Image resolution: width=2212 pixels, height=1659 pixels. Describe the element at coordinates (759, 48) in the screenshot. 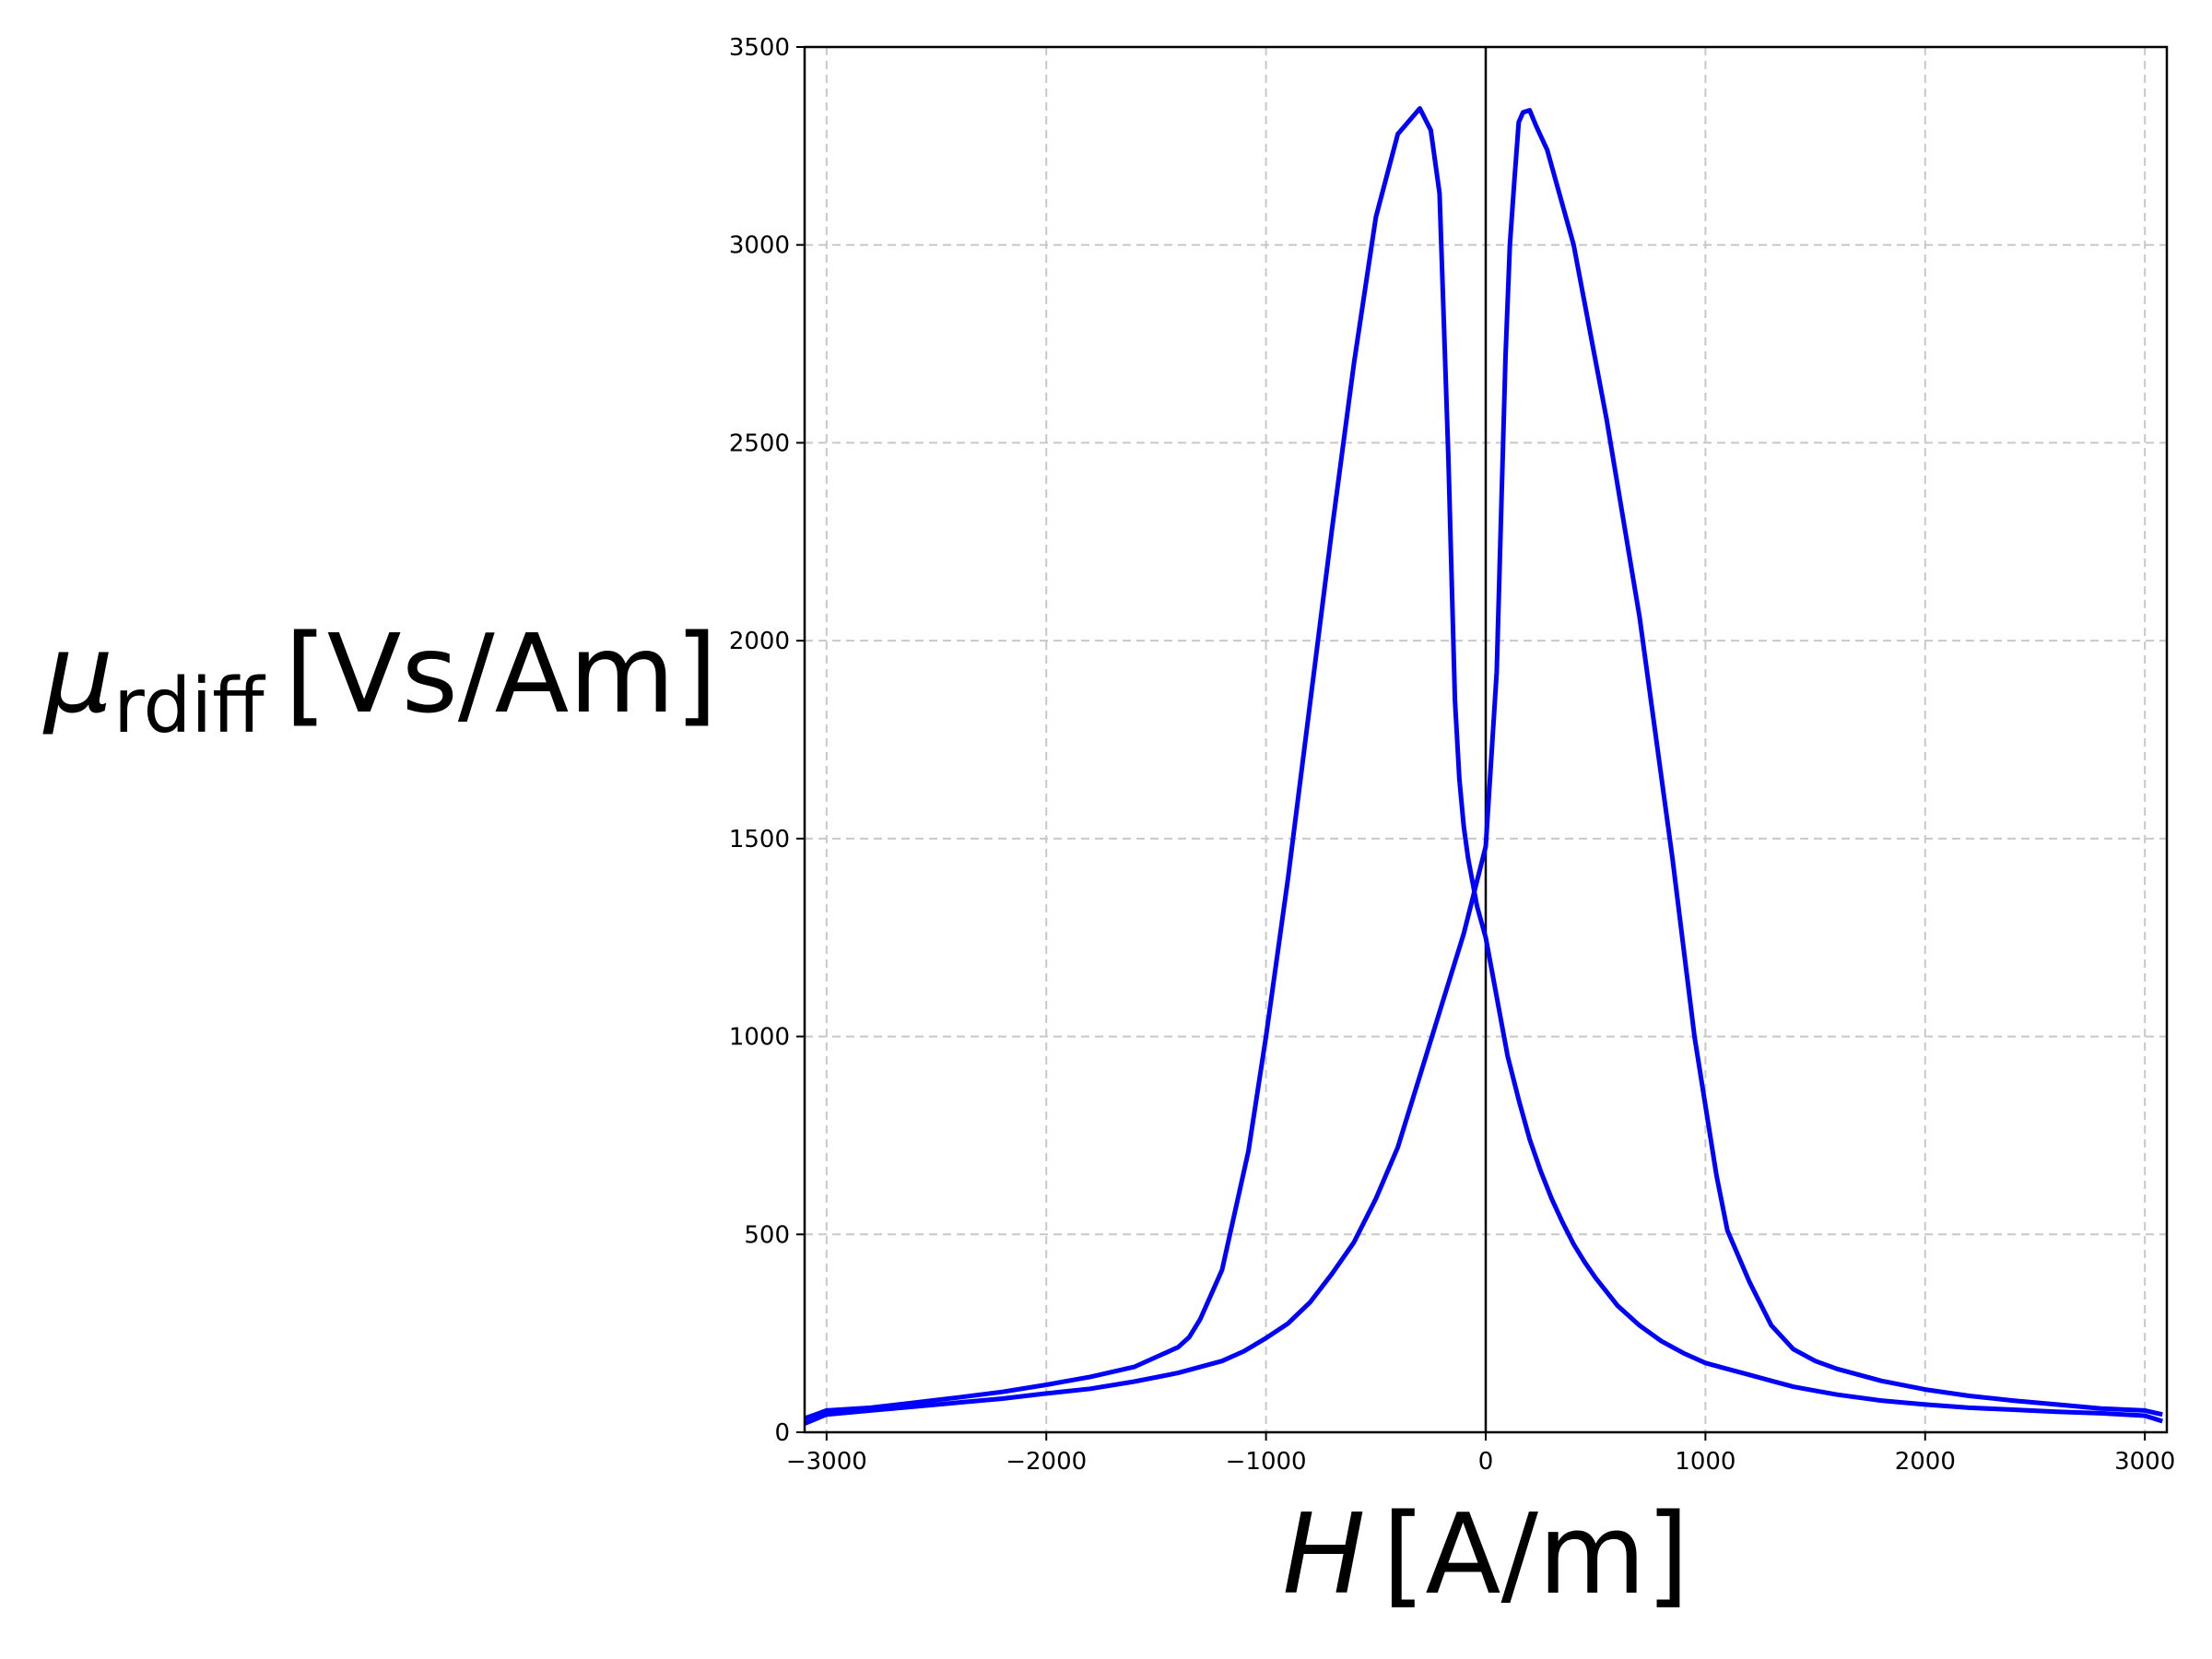

I see `y-tick-label: 3500` at that location.